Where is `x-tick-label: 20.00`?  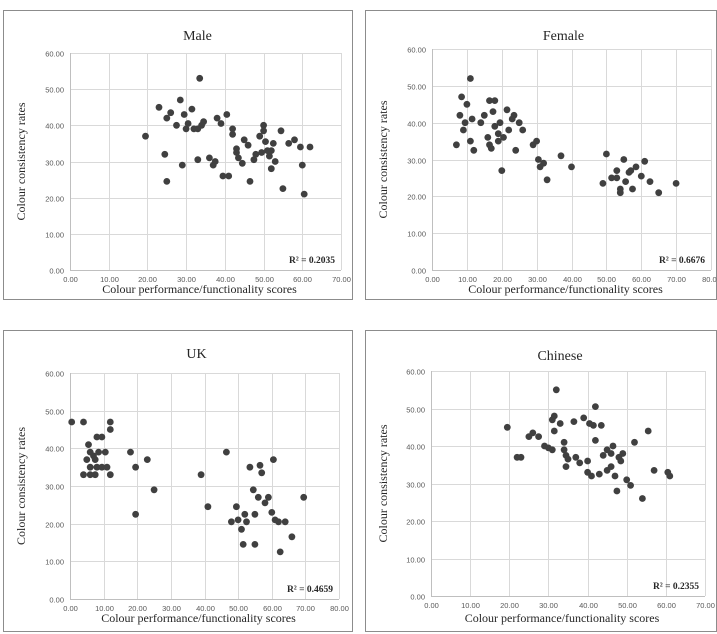
x-tick-label: 20.00 is located at coordinates (137, 608).